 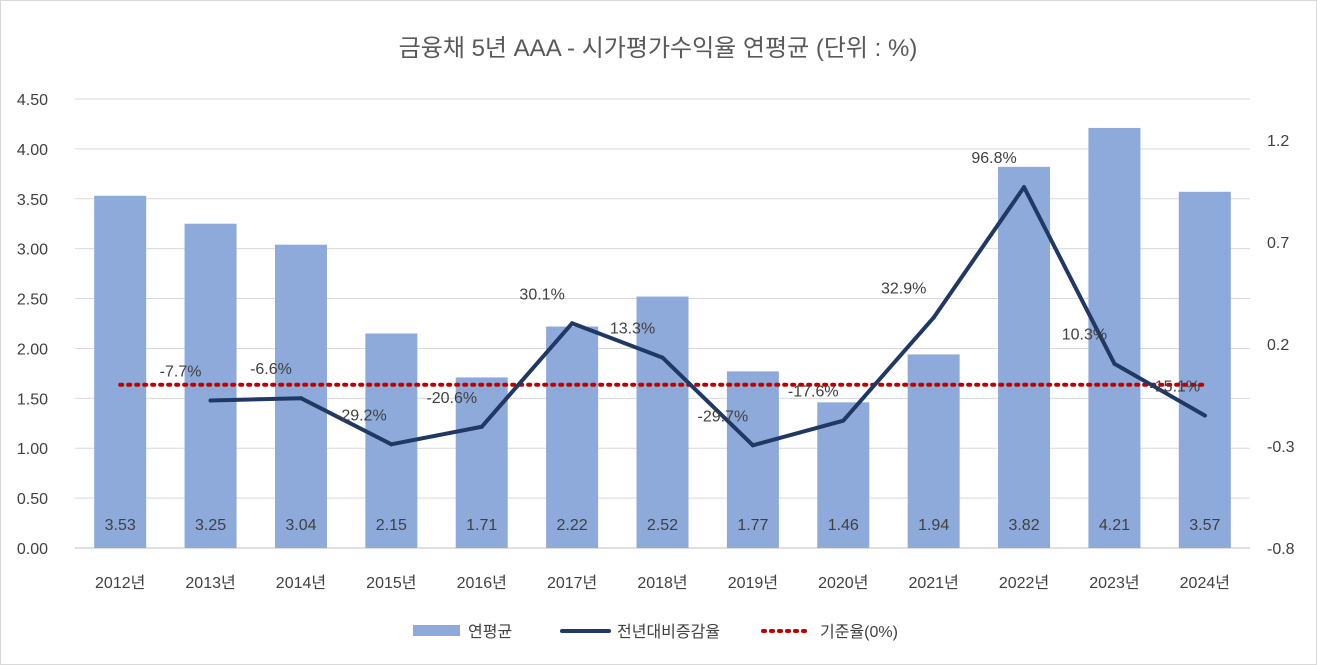 I want to click on line-value-label: -17.6%, so click(x=813, y=392).